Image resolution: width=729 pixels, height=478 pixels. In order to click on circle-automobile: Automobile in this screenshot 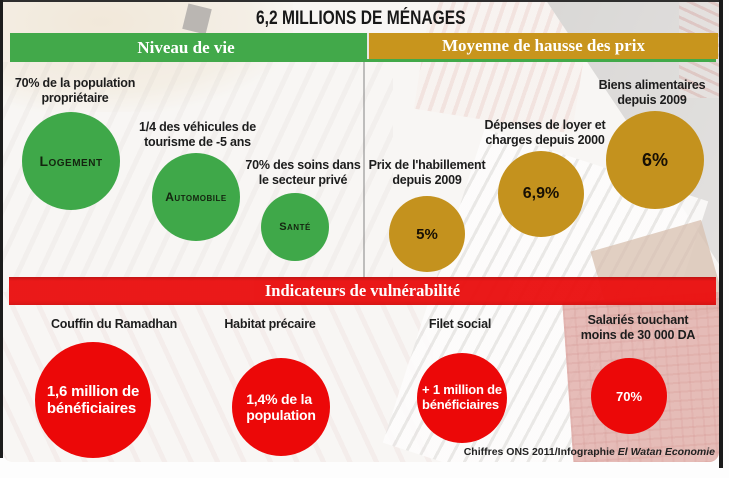, I will do `click(196, 197)`.